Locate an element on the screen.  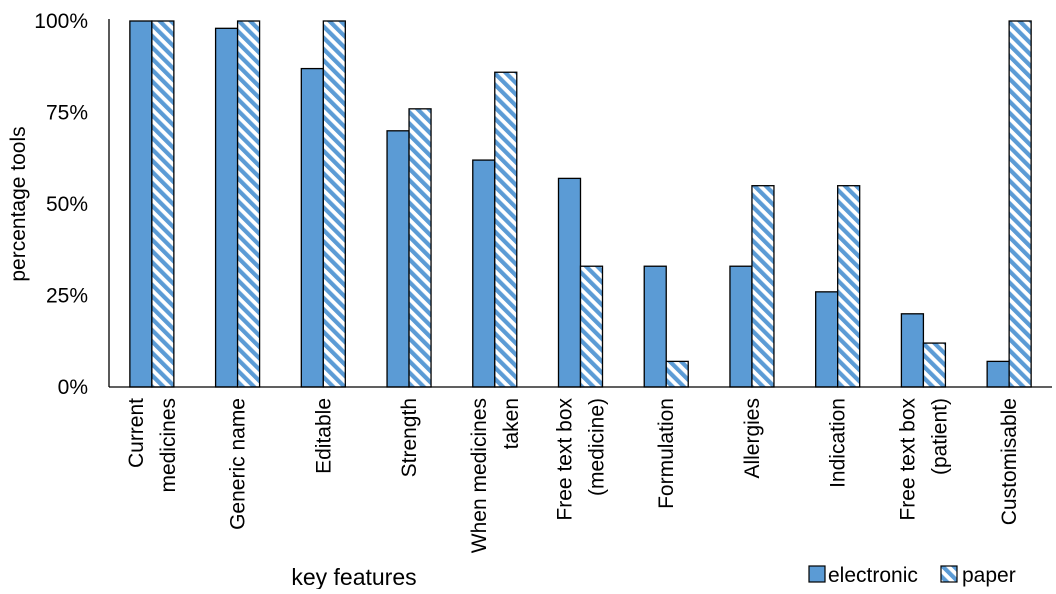
x-tick-label-line: Formulation is located at coordinates (666, 453).